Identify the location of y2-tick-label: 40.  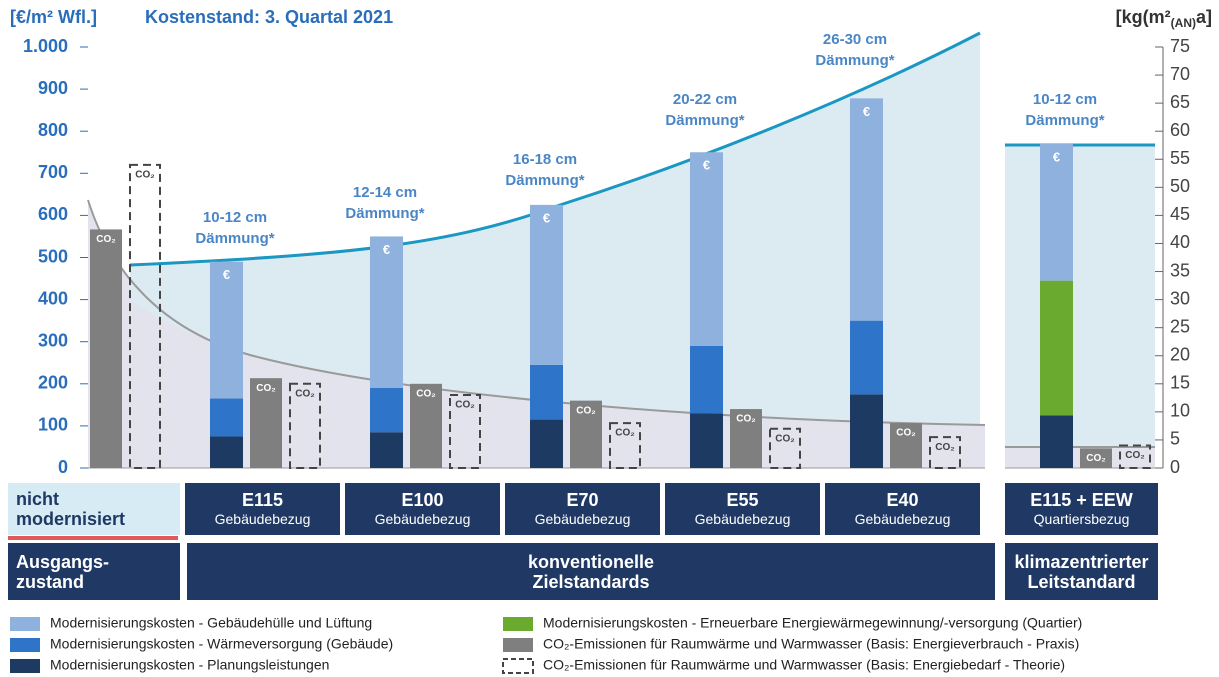
(1180, 242).